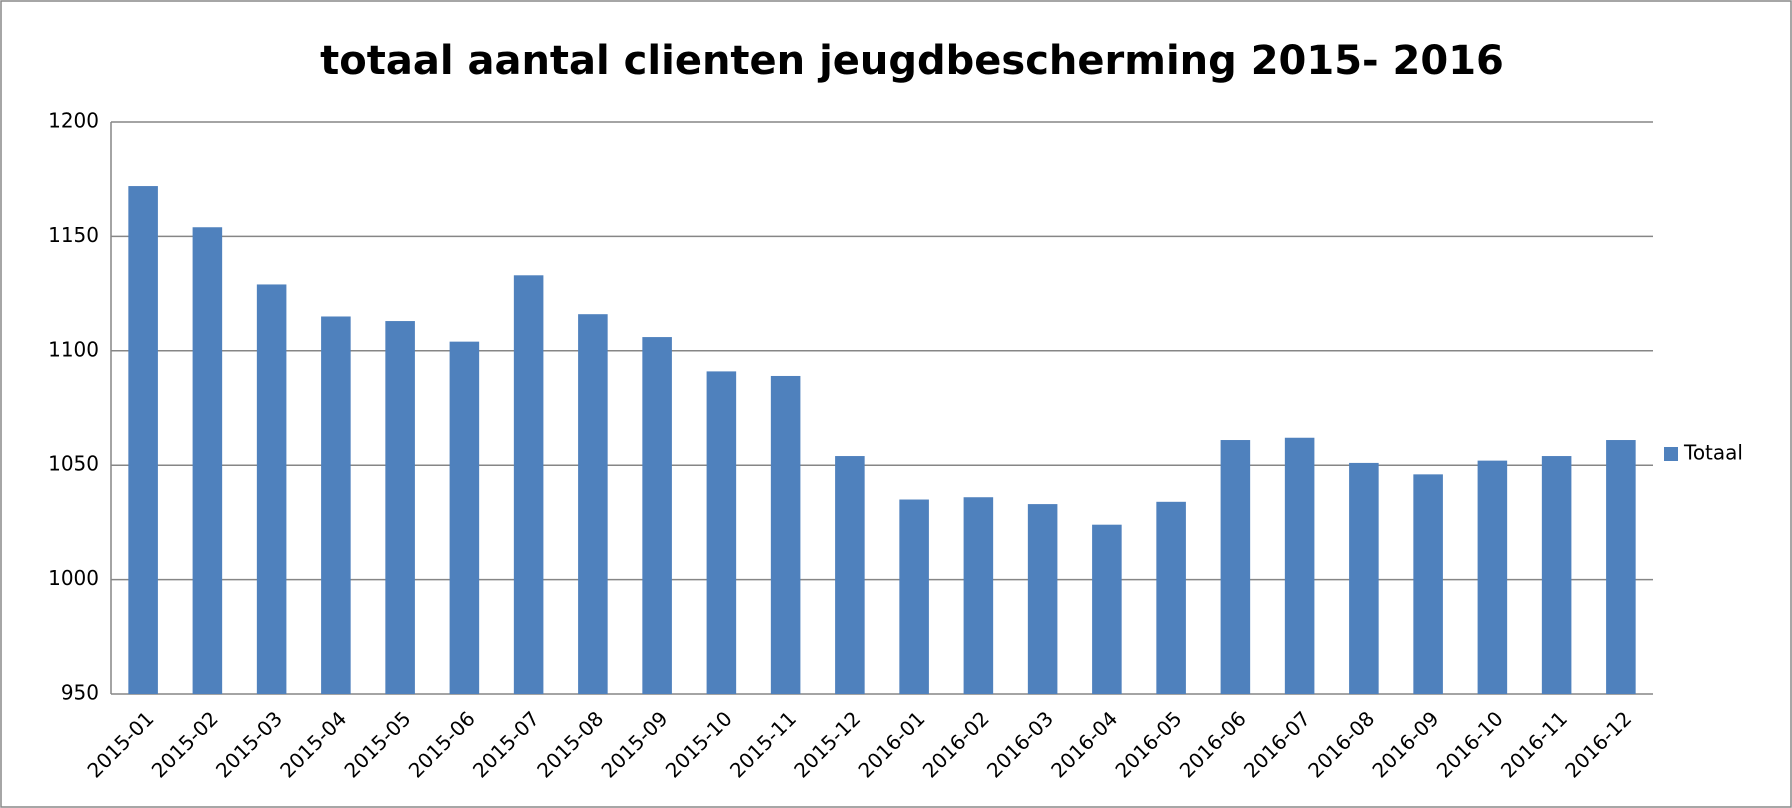 The height and width of the screenshot is (808, 1792). Describe the element at coordinates (73, 121) in the screenshot. I see `y-tick-label: 1200` at that location.